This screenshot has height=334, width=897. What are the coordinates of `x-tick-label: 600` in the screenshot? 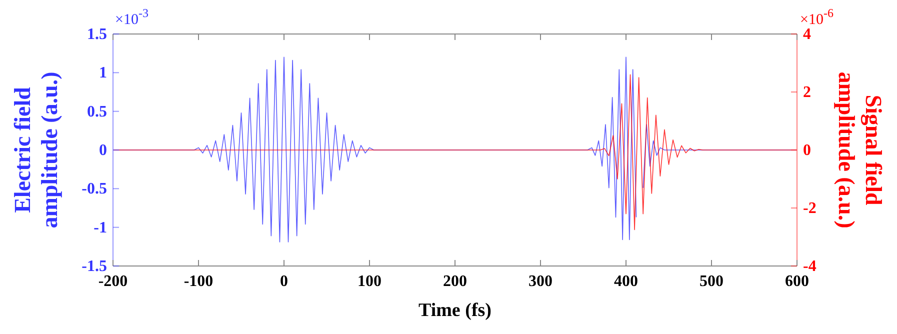 It's located at (797, 281).